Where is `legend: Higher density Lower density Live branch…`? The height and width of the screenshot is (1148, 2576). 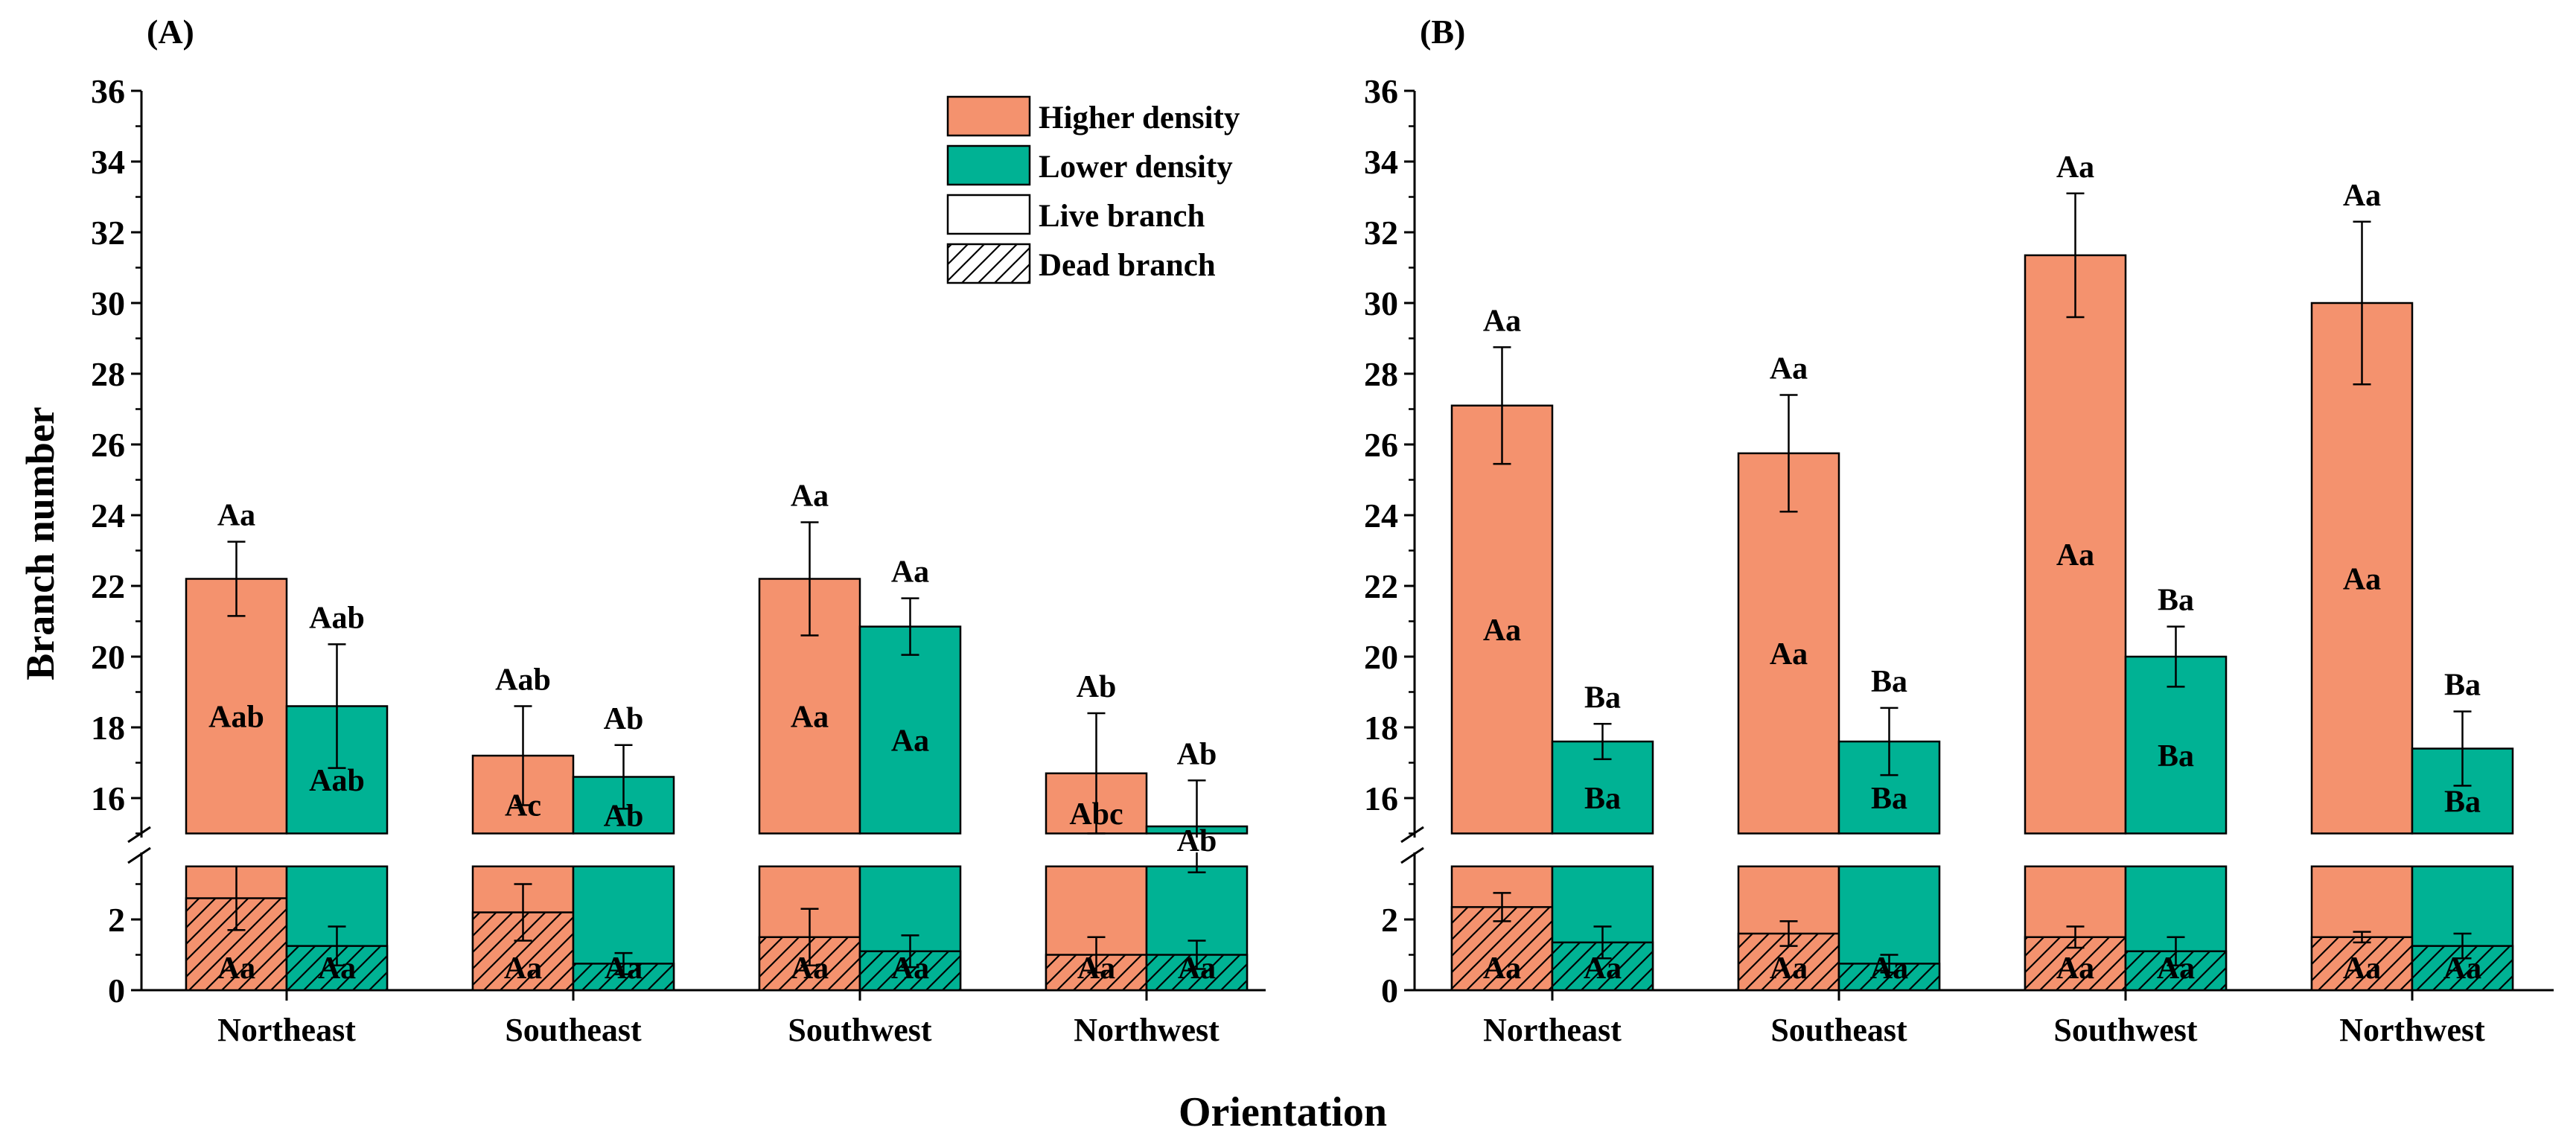
legend: Higher density Lower density Live branch… is located at coordinates (1093, 189).